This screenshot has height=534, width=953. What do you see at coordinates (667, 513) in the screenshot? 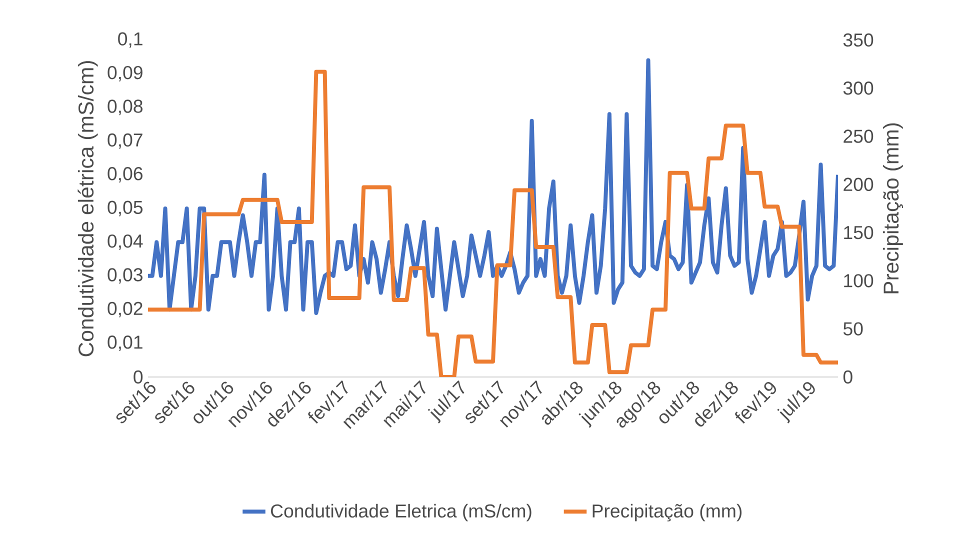
I see `legend-label: Precipitação (mm)` at bounding box center [667, 513].